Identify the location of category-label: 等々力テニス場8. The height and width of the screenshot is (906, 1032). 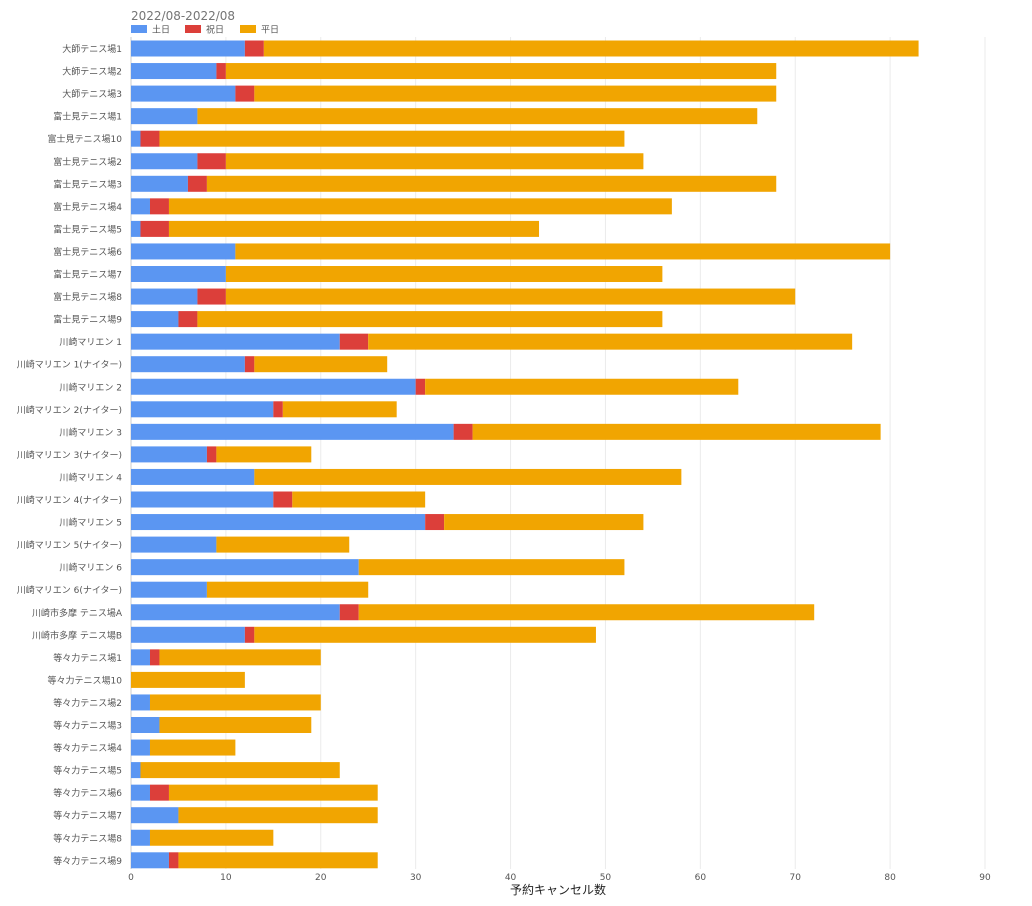
(87, 838).